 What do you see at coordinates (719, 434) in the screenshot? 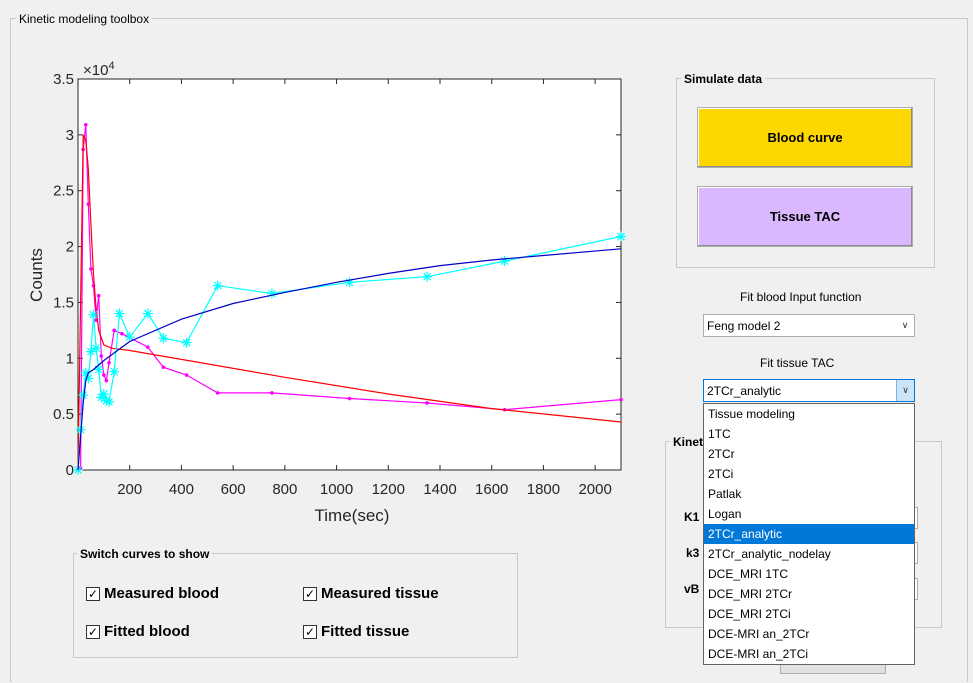
I see `dropdown-option: 1TC` at bounding box center [719, 434].